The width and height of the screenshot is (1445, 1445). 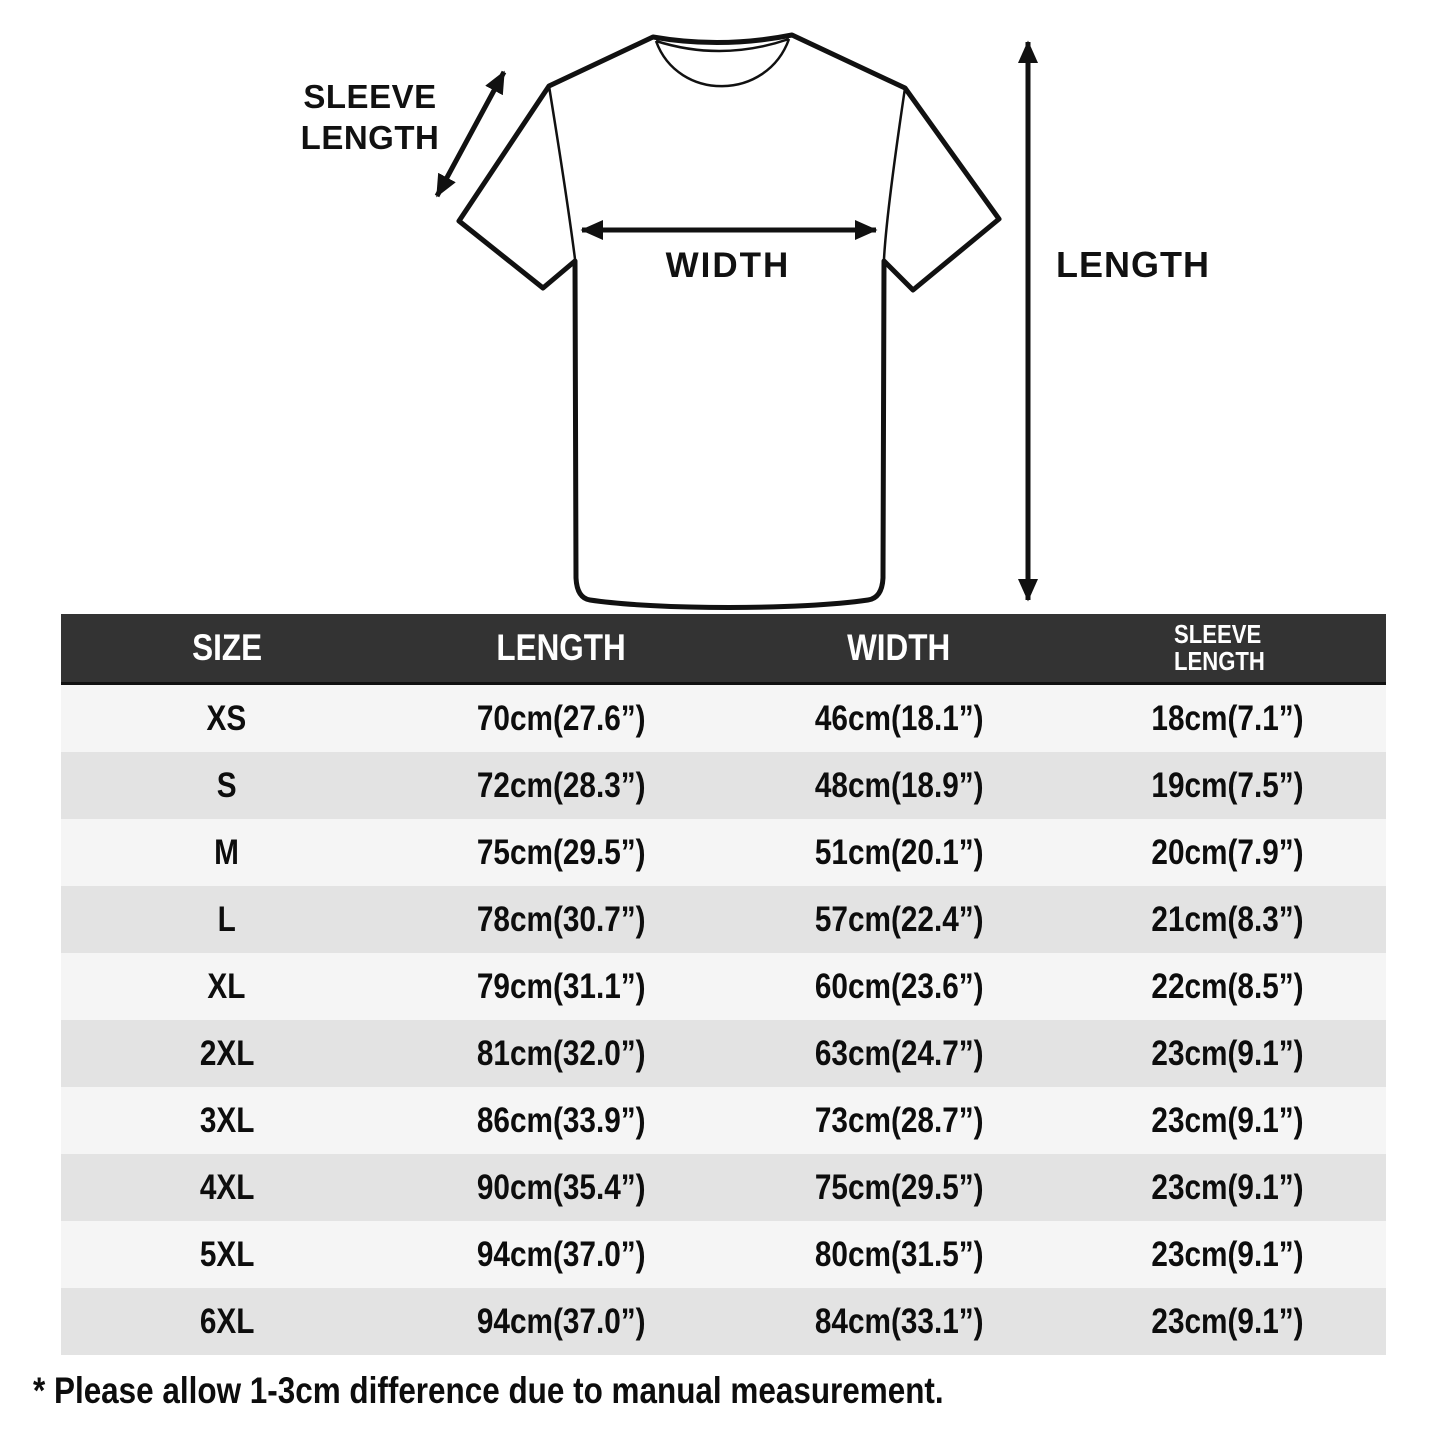 I want to click on cell-length: 75cm(29.5”), so click(x=561, y=852).